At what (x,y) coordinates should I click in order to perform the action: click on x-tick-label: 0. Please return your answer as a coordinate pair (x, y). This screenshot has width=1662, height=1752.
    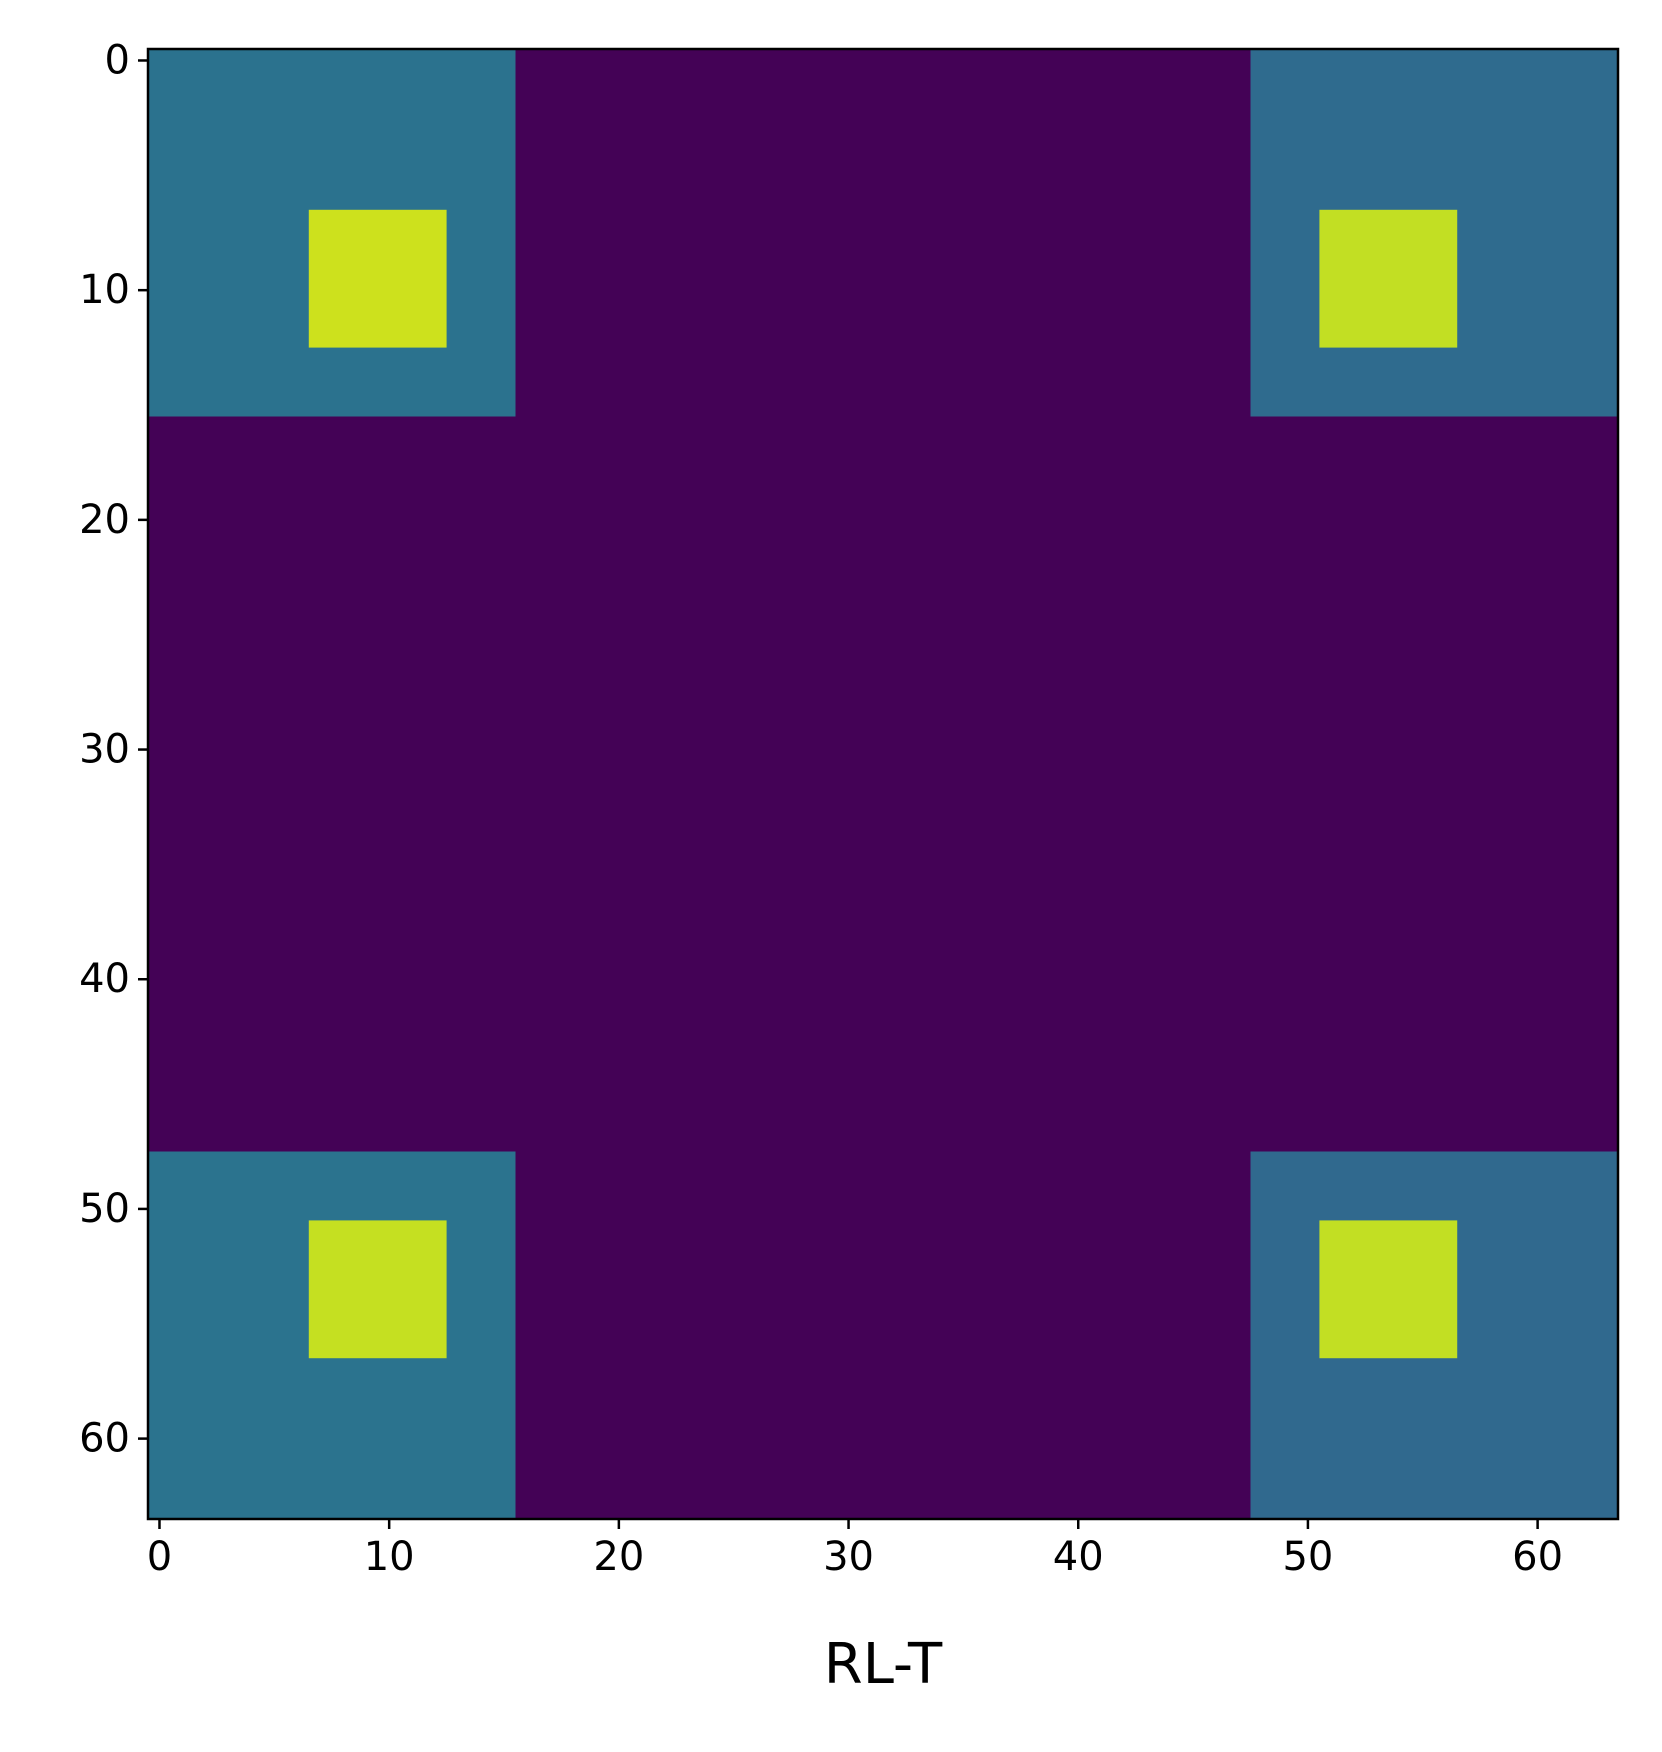
    Looking at the image, I should click on (159, 1557).